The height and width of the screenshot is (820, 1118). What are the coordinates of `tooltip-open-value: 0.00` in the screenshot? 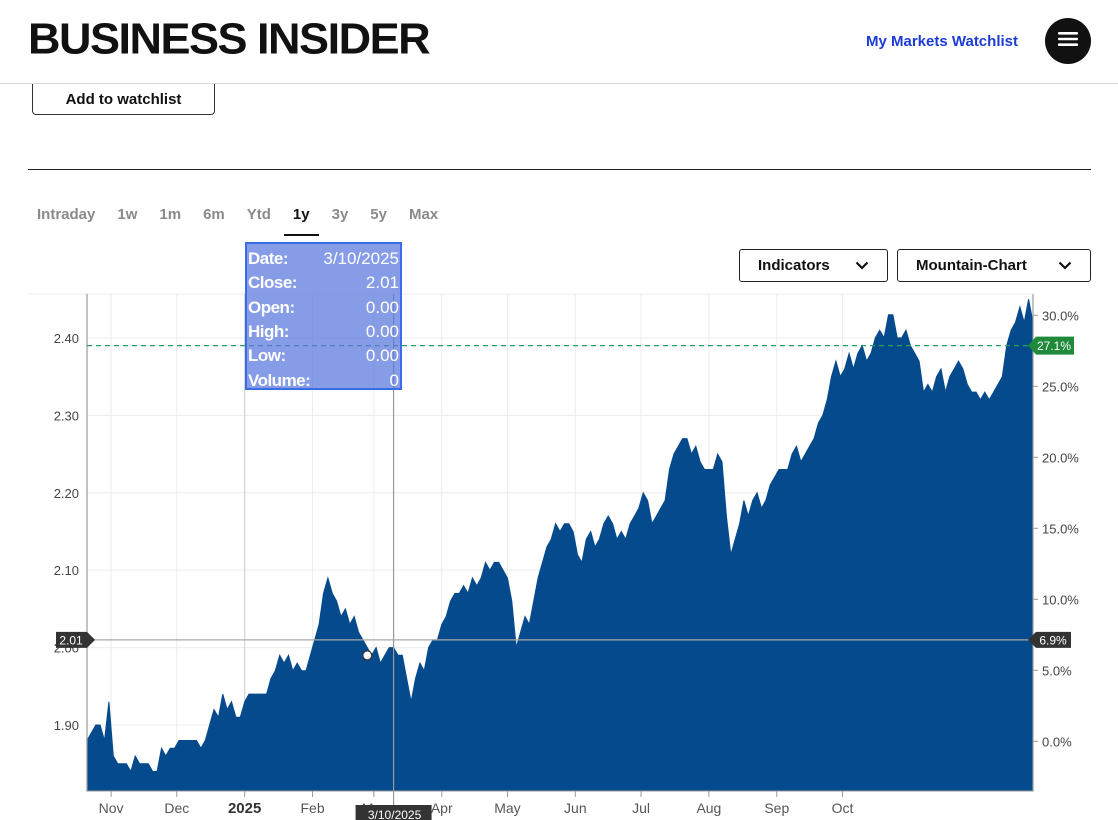 It's located at (382, 307).